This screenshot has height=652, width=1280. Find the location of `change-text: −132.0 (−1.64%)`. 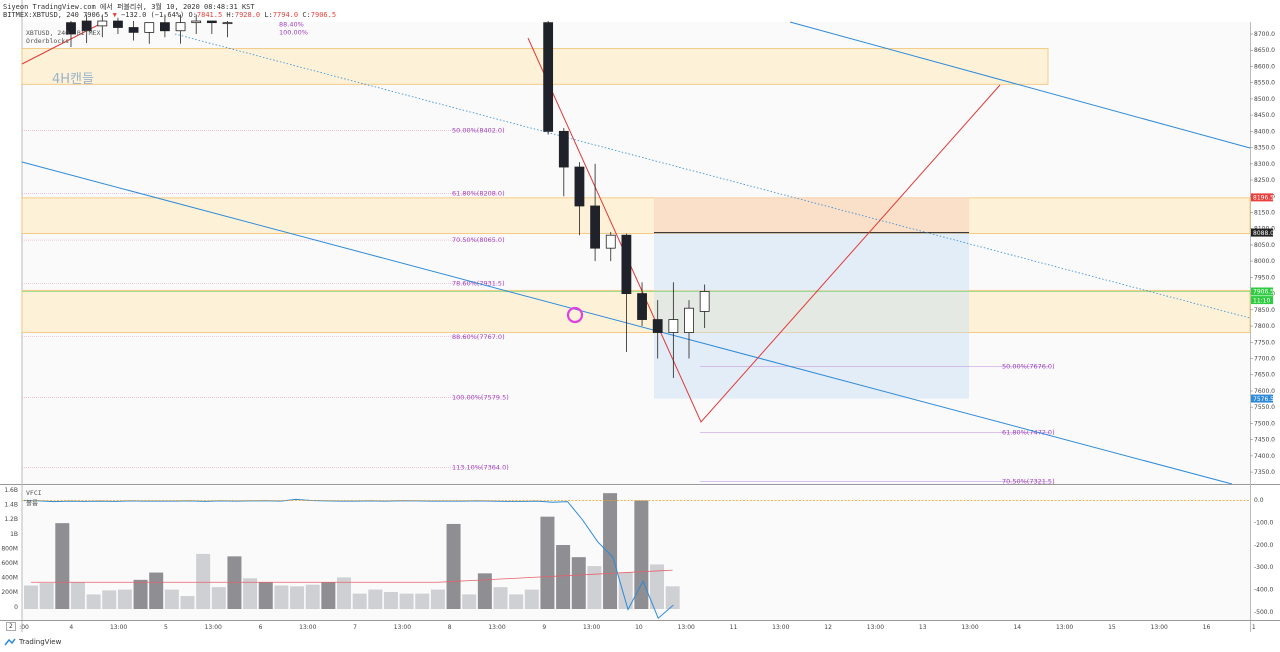

change-text: −132.0 (−1.64%) is located at coordinates (153, 15).